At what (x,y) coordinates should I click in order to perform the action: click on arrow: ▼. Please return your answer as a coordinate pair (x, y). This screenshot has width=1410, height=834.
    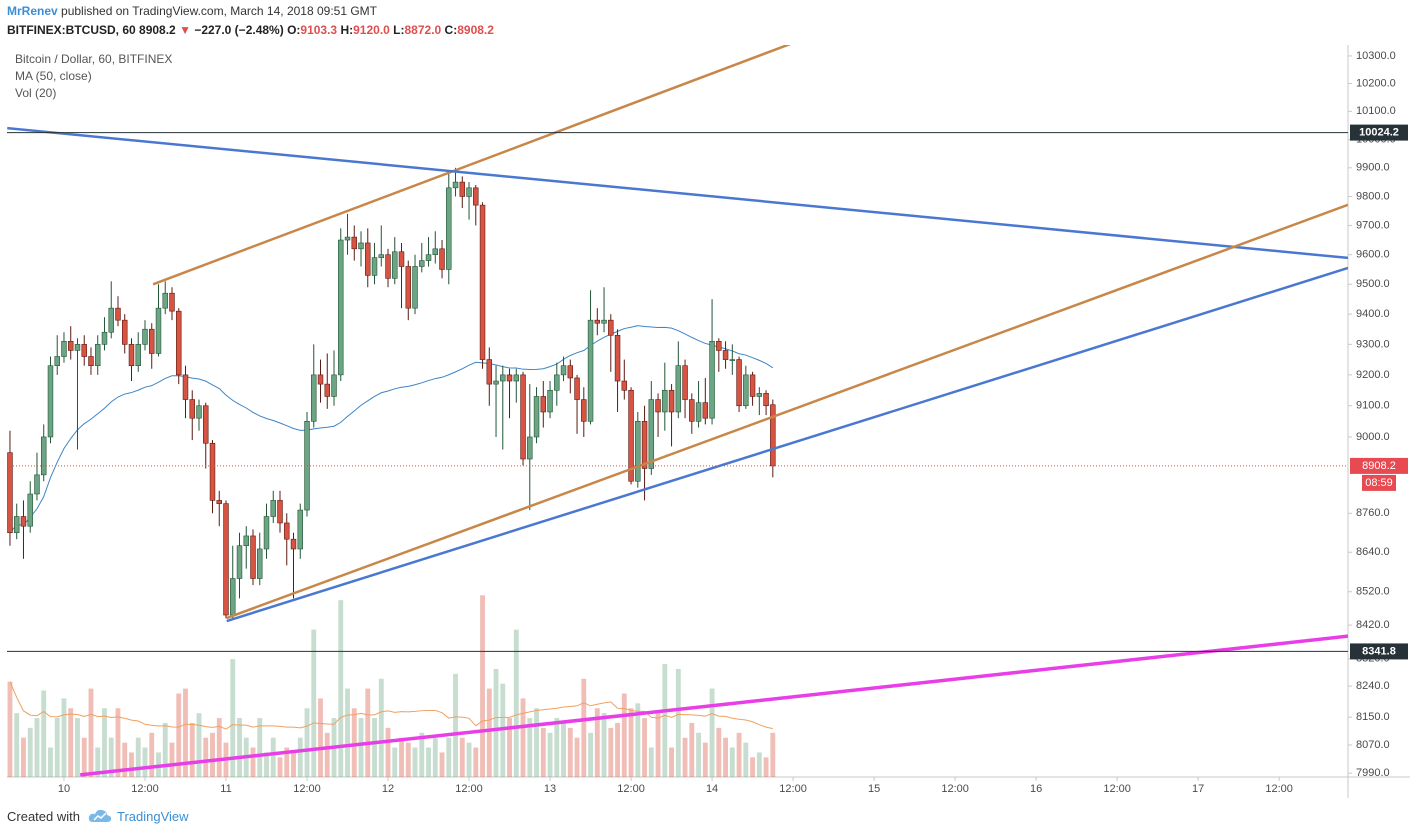
    Looking at the image, I should click on (185, 30).